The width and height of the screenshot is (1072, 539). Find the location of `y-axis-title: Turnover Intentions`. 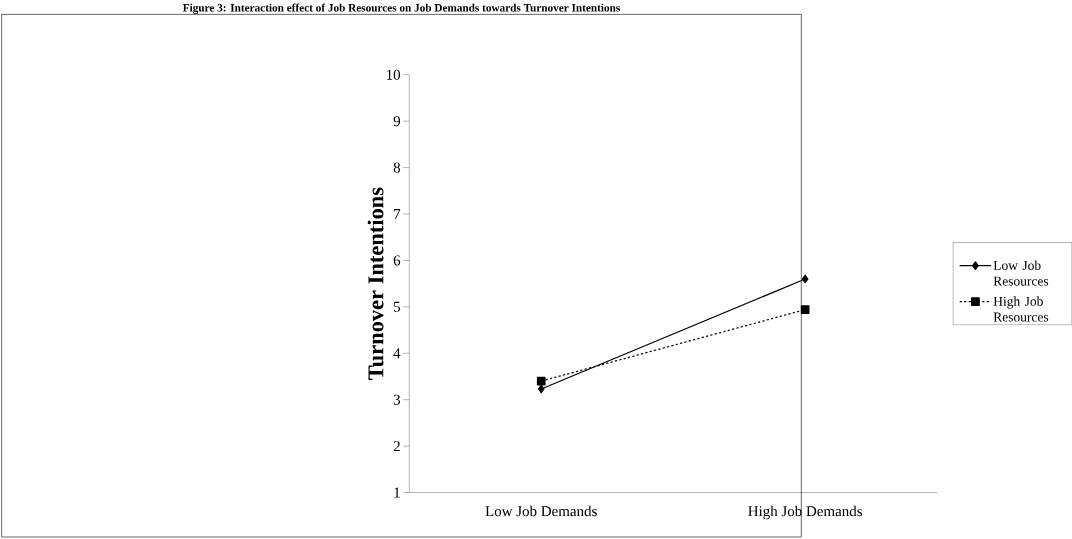

y-axis-title: Turnover Intentions is located at coordinates (375, 284).